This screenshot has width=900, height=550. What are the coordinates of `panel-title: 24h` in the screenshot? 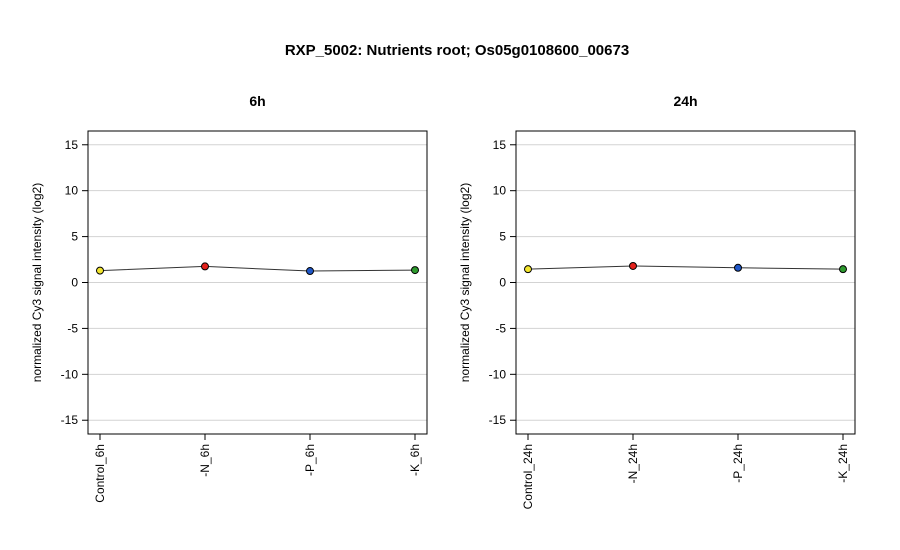 It's located at (685, 101).